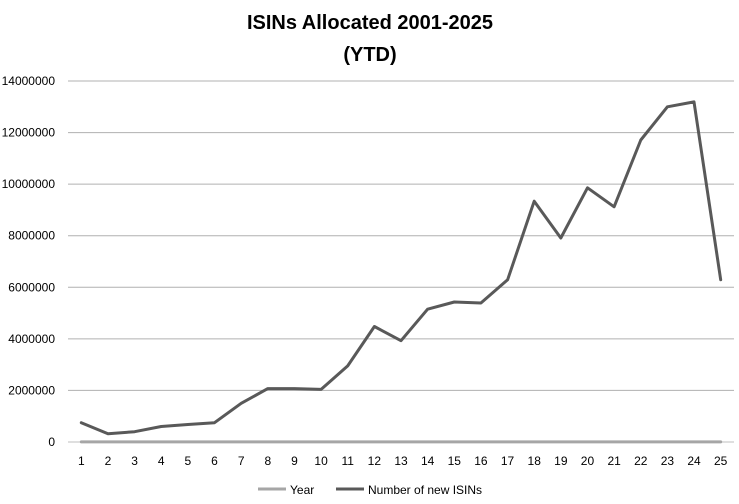  Describe the element at coordinates (425, 490) in the screenshot. I see `legend-label: Number of new ISINs` at that location.